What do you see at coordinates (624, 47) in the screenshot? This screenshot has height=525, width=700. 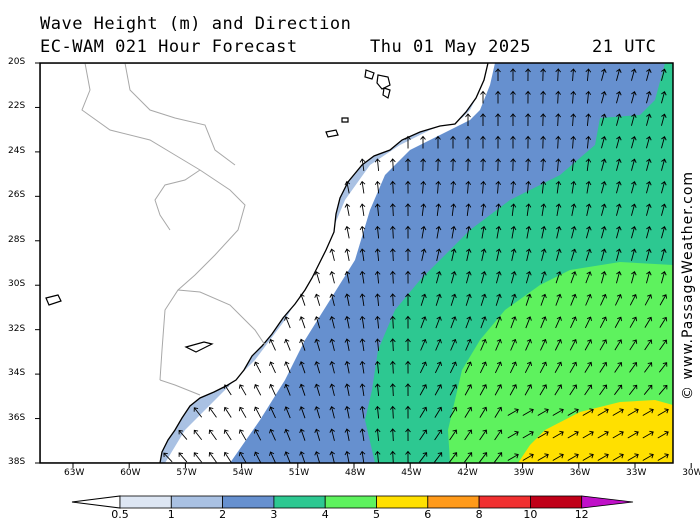 I see `forecast-time: 21 UTC` at bounding box center [624, 47].